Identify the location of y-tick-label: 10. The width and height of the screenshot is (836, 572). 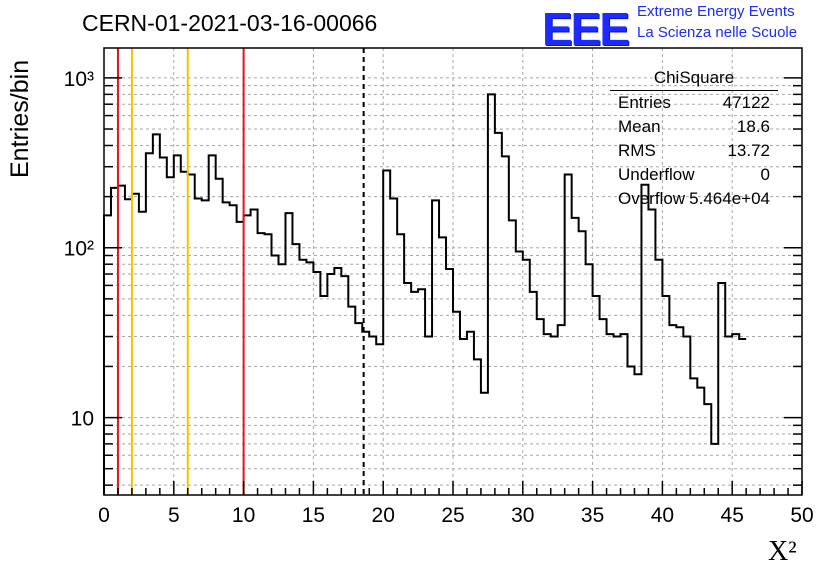
(82, 419).